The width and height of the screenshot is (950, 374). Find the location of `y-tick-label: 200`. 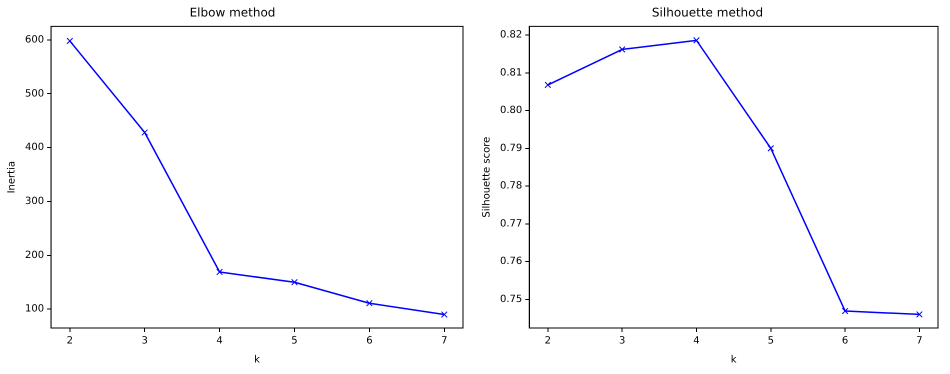

y-tick-label: 200 is located at coordinates (34, 255).